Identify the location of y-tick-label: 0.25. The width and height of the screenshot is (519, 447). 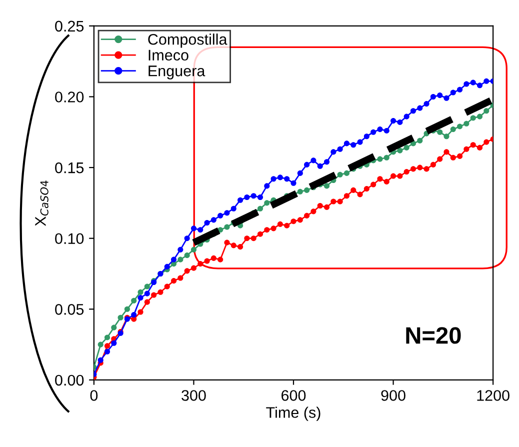
(69, 26).